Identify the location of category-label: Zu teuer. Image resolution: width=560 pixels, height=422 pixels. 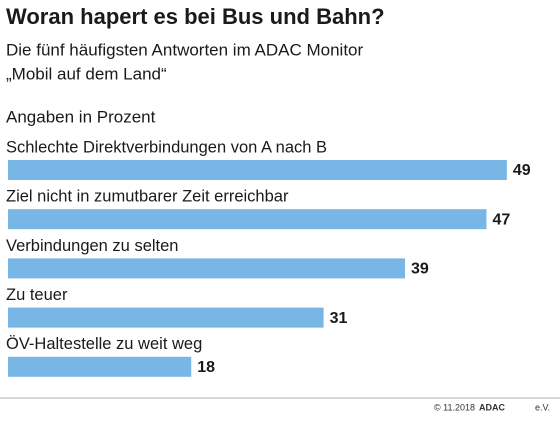
(37, 295).